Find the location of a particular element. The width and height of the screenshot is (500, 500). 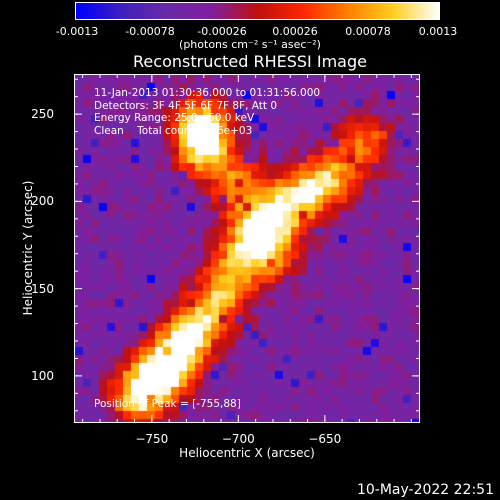

info-time-range: 11-Jan-2013 01:30:36.000 to 01:31:56.000 is located at coordinates (207, 93).